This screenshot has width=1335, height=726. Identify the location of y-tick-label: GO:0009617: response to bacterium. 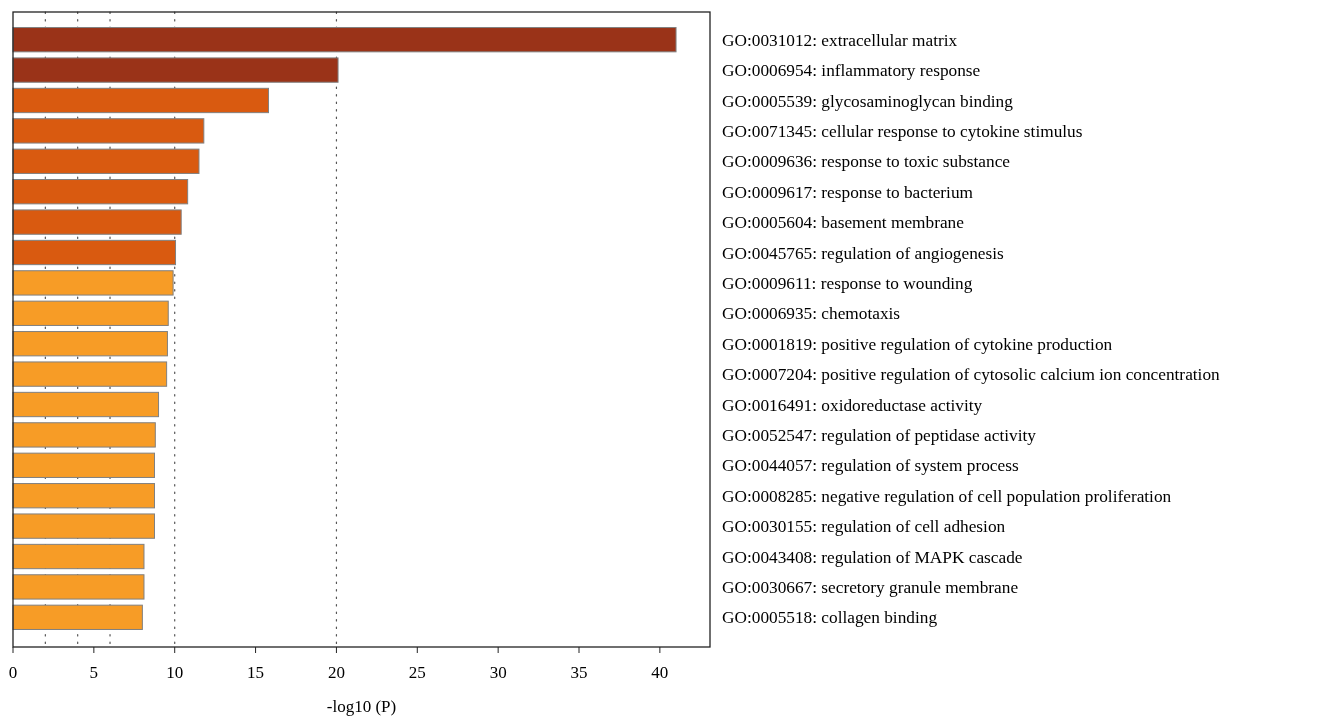
(848, 192).